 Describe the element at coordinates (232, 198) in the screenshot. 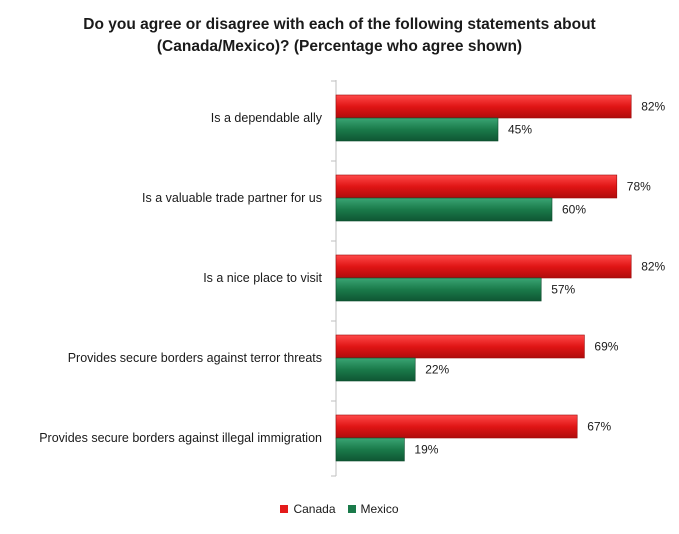

I see `category-label: Is a valuable trade partner for us` at that location.